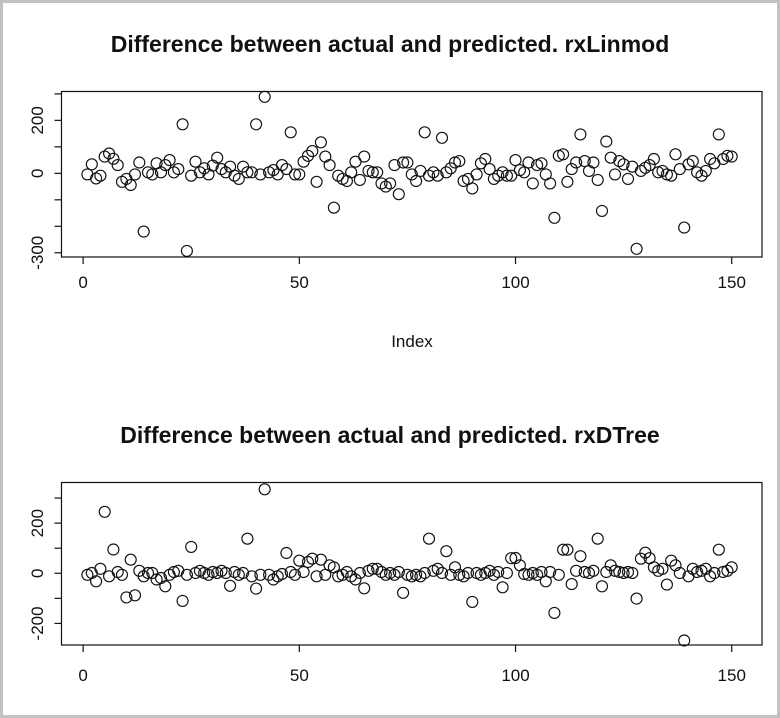 The image size is (780, 718). Describe the element at coordinates (37, 523) in the screenshot. I see `y-tick-label: 200` at that location.